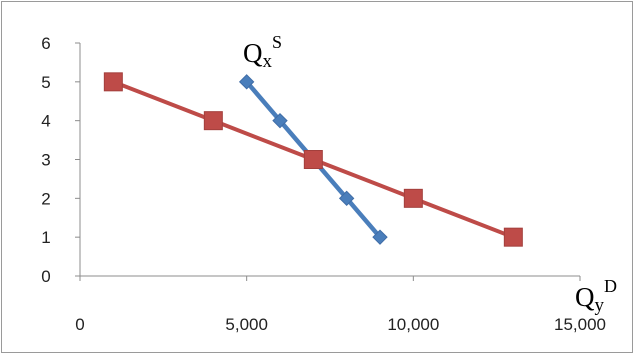 The height and width of the screenshot is (356, 636). What do you see at coordinates (45, 82) in the screenshot?
I see `y-tick-label: 5` at bounding box center [45, 82].